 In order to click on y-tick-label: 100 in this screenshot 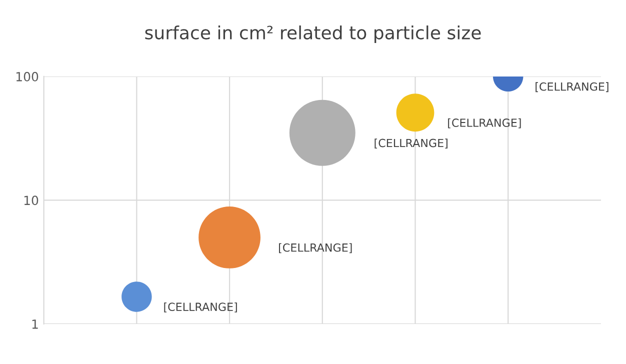, I will do `click(27, 77)`.